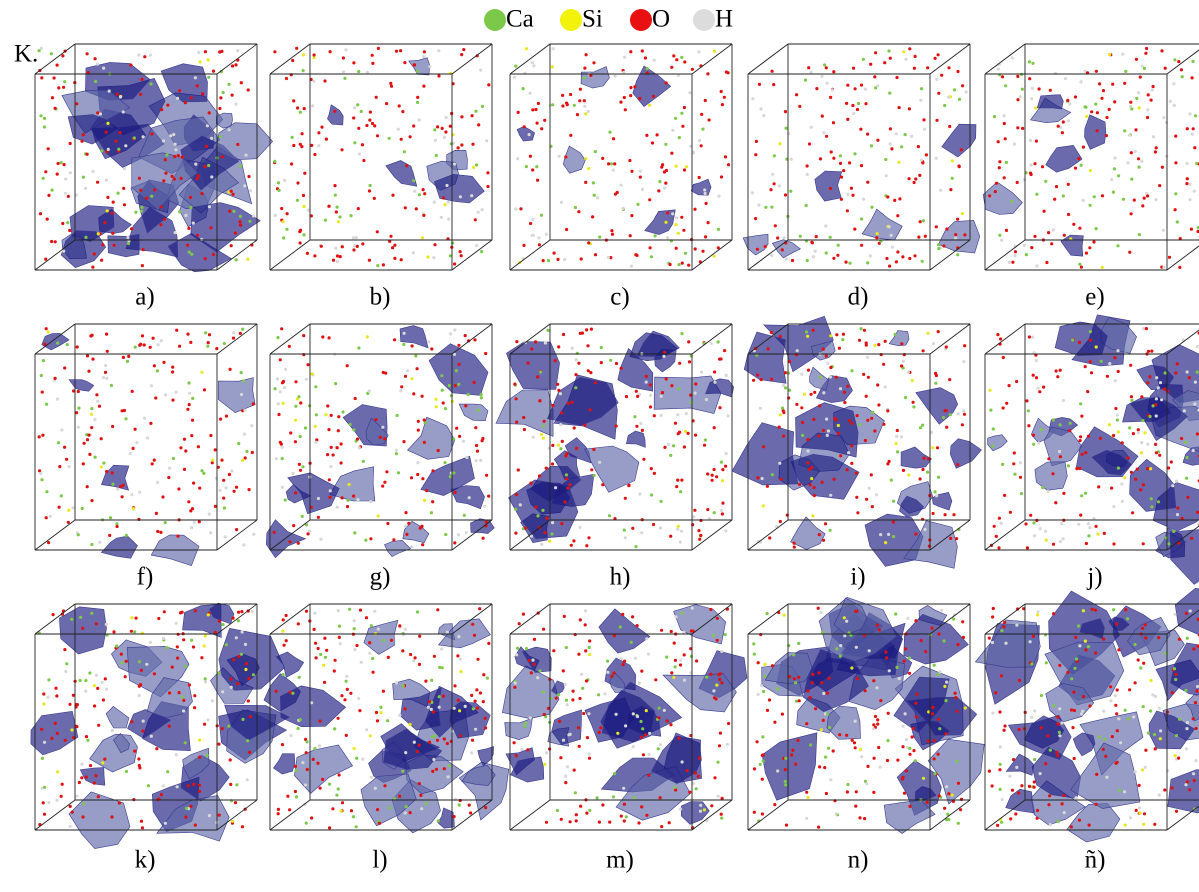  Describe the element at coordinates (712, 59) in the screenshot. I see `box-edge` at that location.